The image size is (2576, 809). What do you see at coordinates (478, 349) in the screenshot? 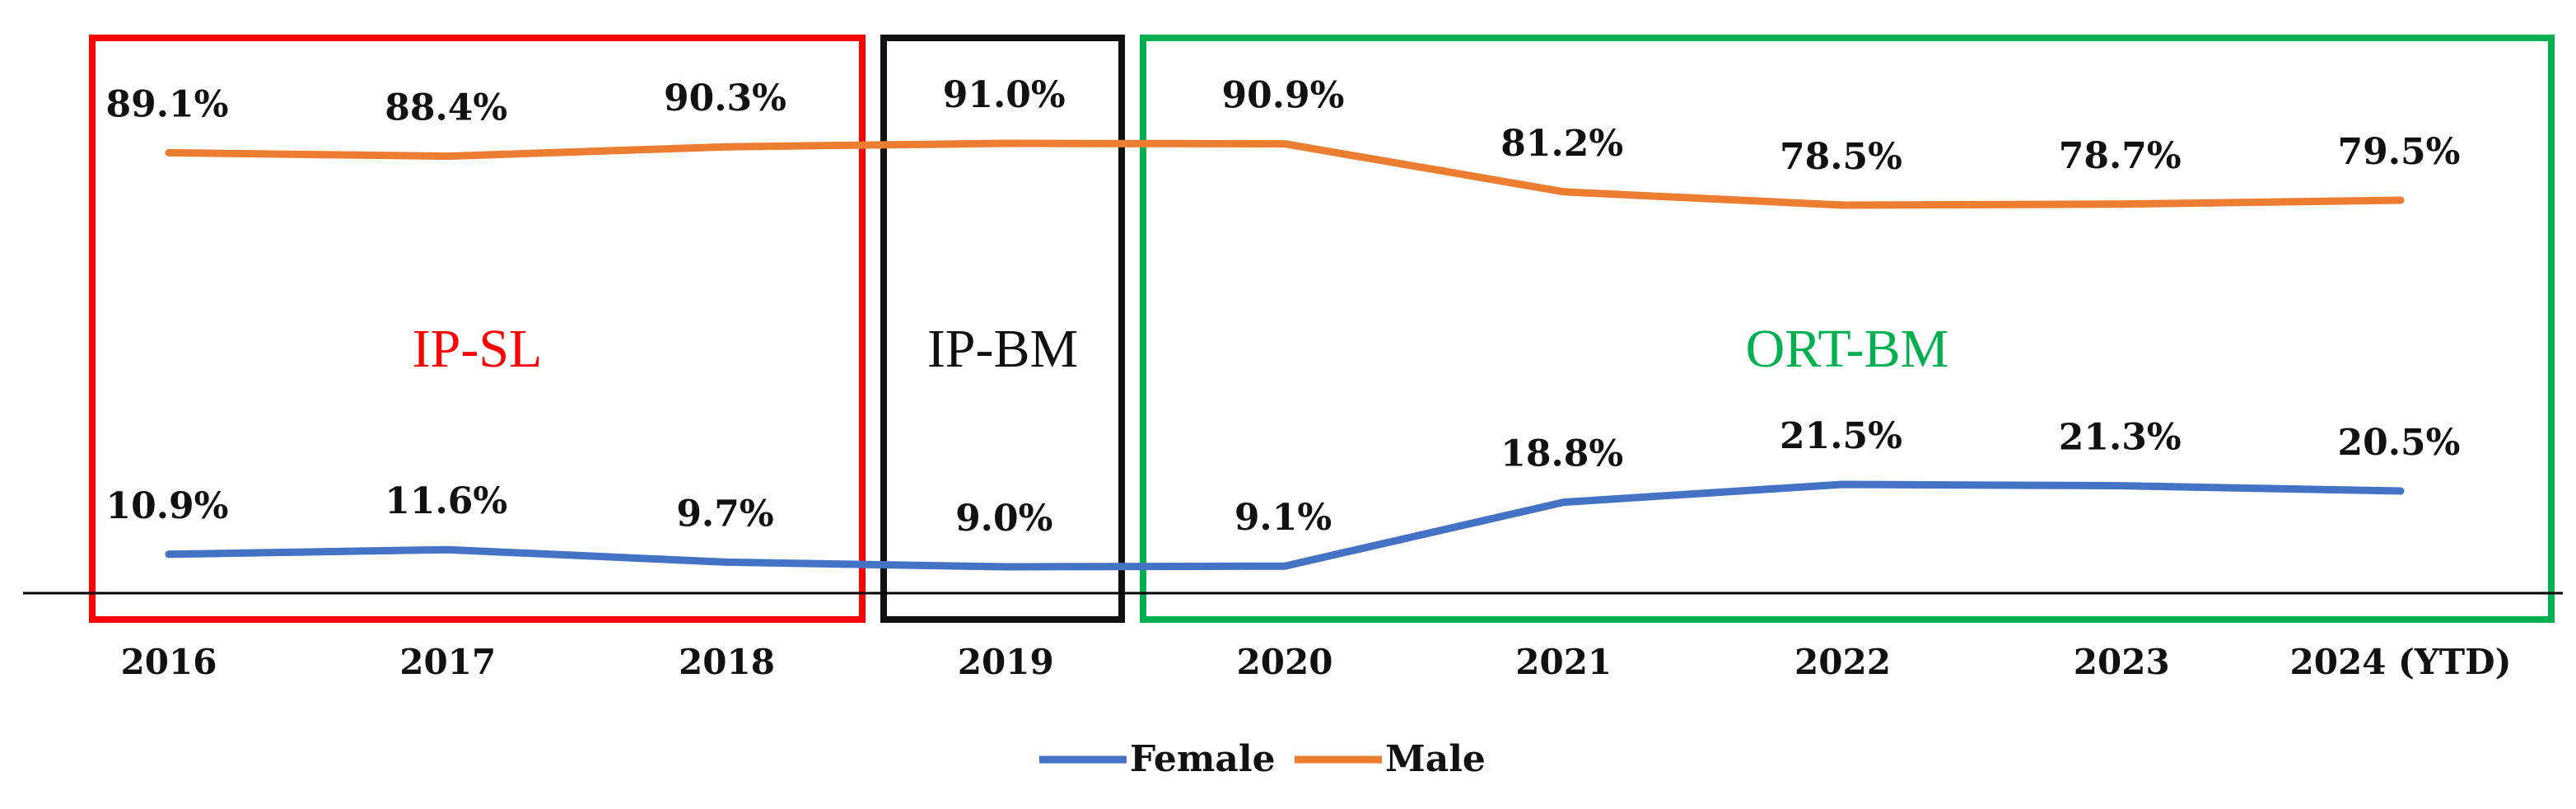
I see `region-label-ip-sl: IP-SL` at bounding box center [478, 349].